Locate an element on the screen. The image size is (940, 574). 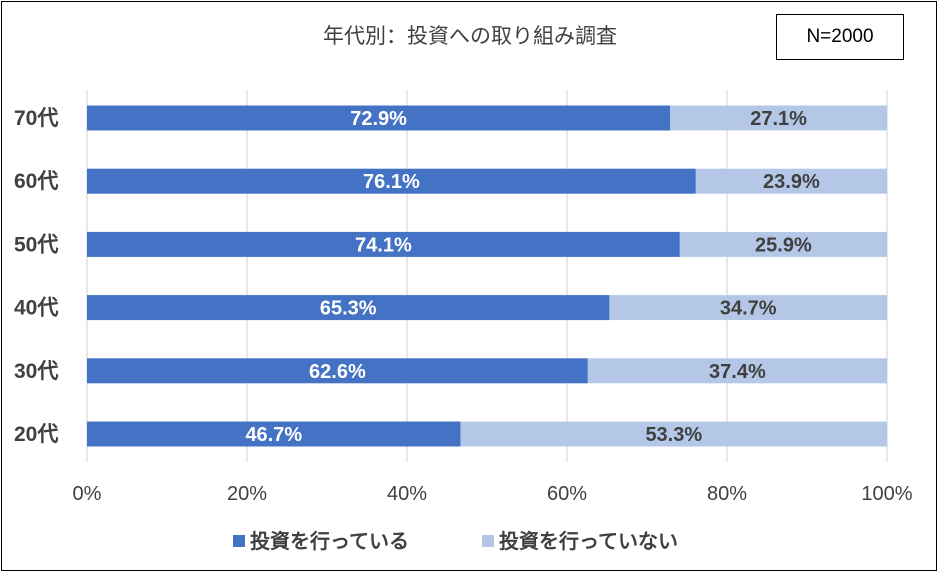
data-label: 62.6% is located at coordinates (337, 372).